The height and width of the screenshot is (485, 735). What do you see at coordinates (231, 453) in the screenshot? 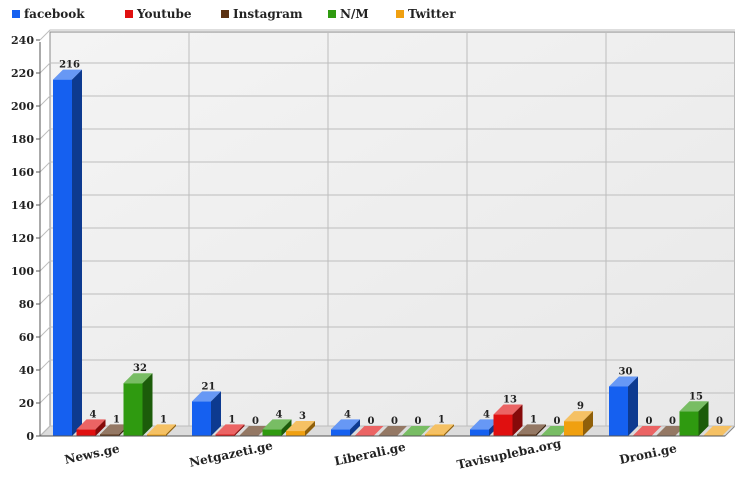
I see `x-tick-label: Netgazeti.ge` at bounding box center [231, 453].